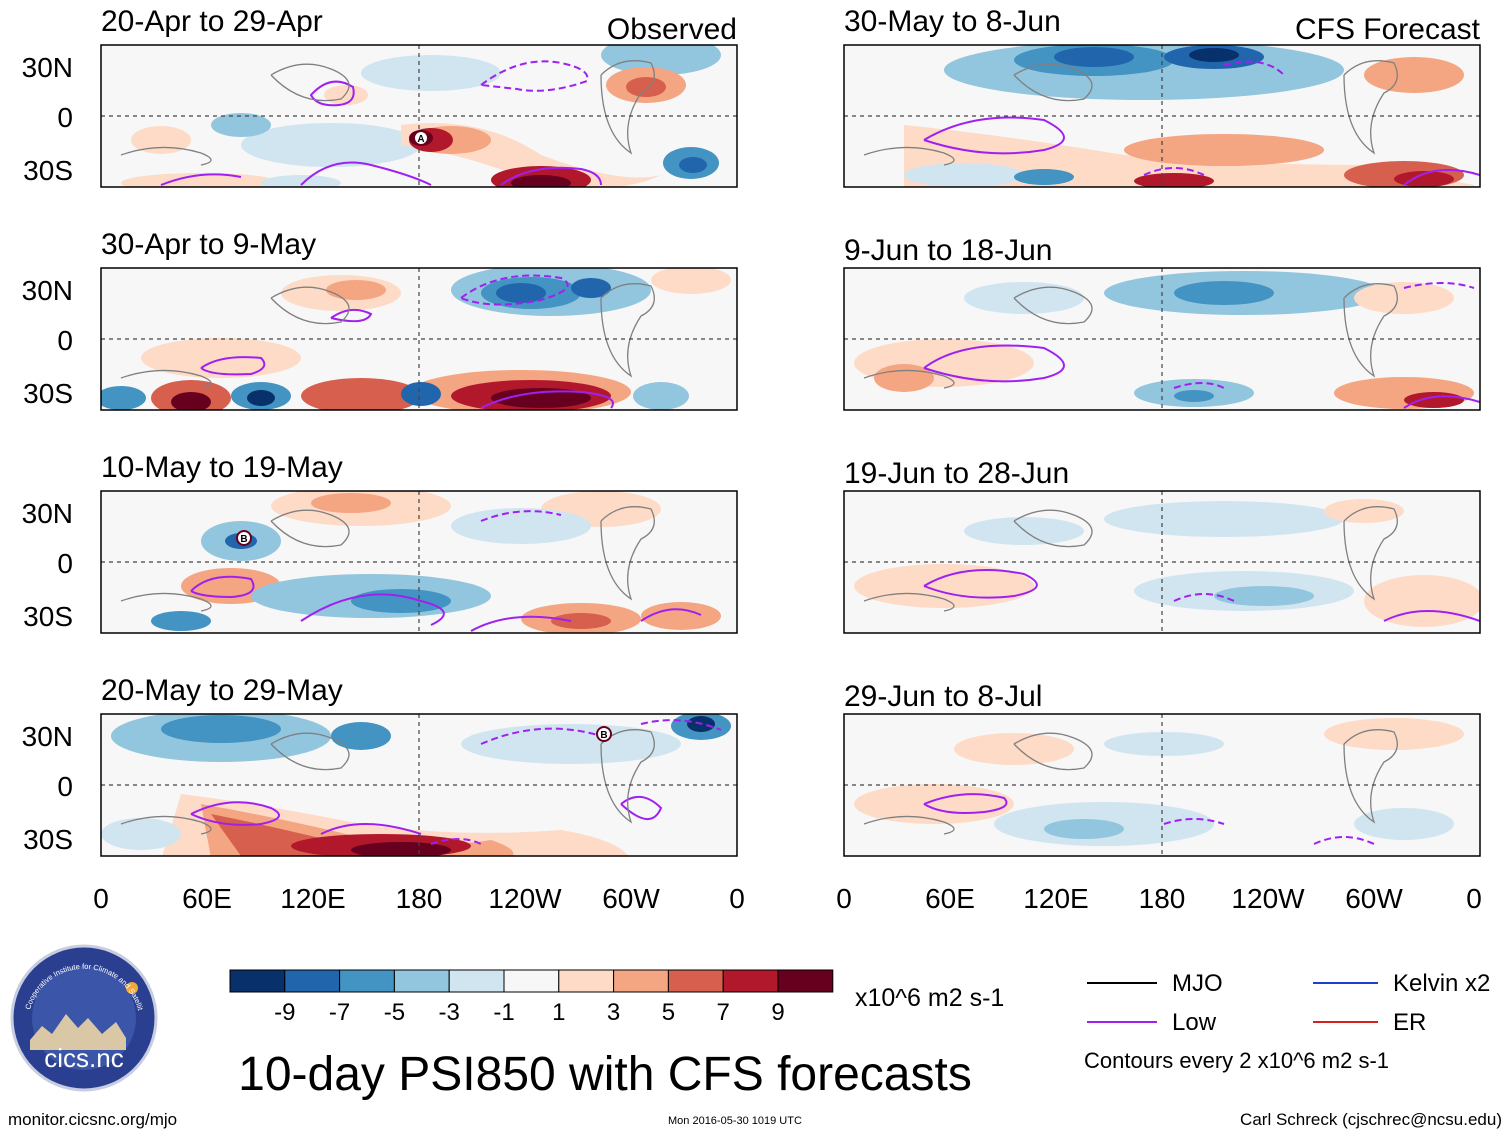 This screenshot has width=1510, height=1137. I want to click on panel-period-label: 30-Apr to 9-May, so click(208, 244).